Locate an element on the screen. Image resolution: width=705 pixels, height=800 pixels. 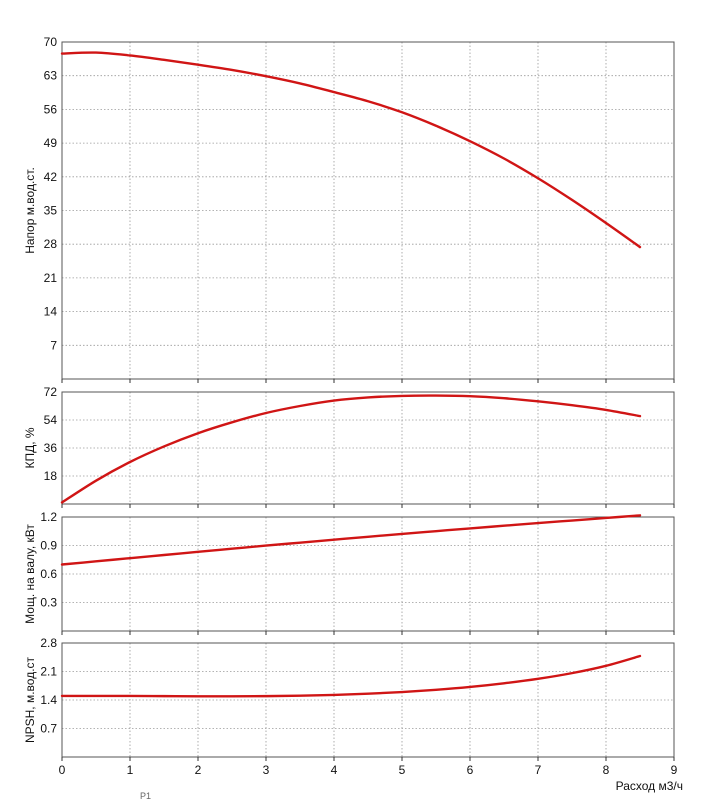
y-tick-label: 1.4 is located at coordinates (48, 700).